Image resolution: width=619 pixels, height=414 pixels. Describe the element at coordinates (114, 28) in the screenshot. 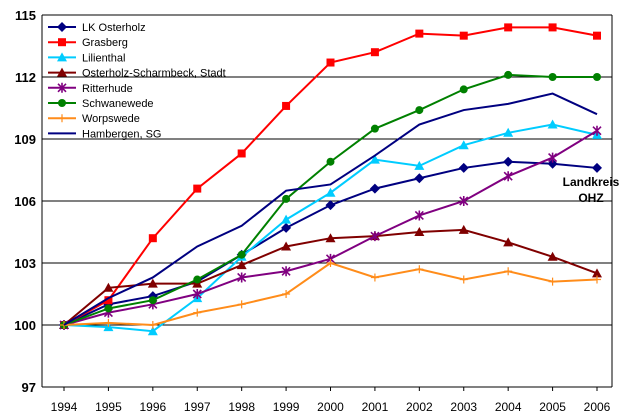

I see `legend-label-0: LK Osterholz` at that location.